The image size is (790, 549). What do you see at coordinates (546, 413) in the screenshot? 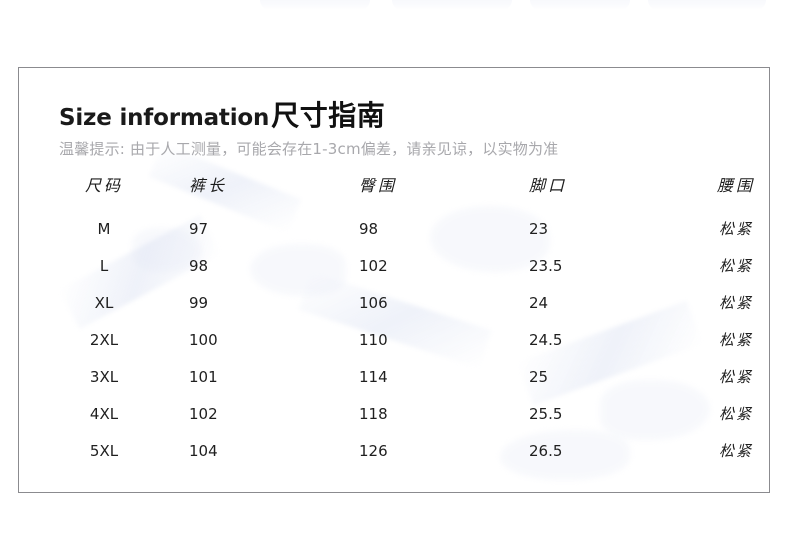
I see `cell-cuff: 25.5` at bounding box center [546, 413].